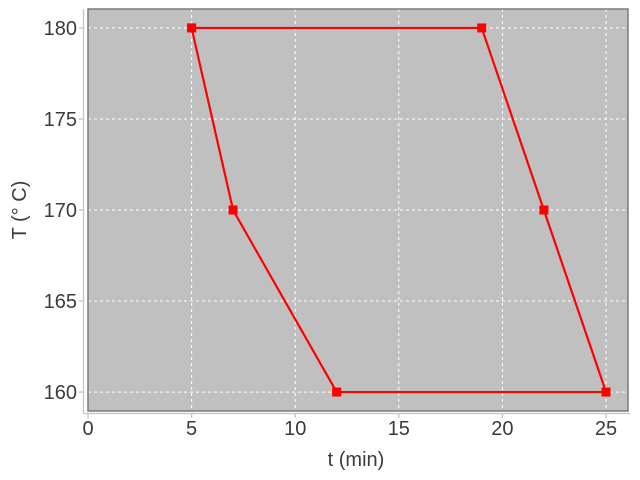 The width and height of the screenshot is (640, 480). Describe the element at coordinates (20, 210) in the screenshot. I see `y-axis-title: T (° C)` at that location.